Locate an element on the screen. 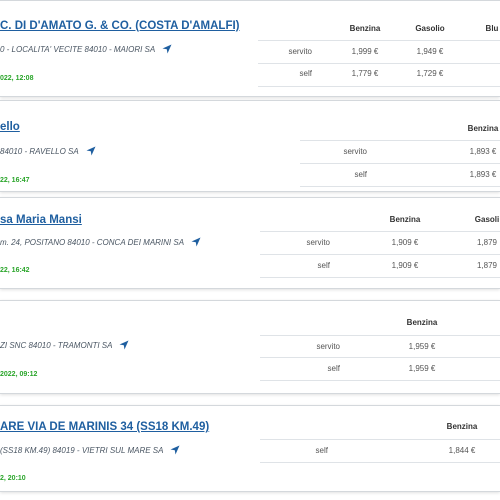  station-address: ZI SNC 84010 - TRAMONTI SA is located at coordinates (64, 345).